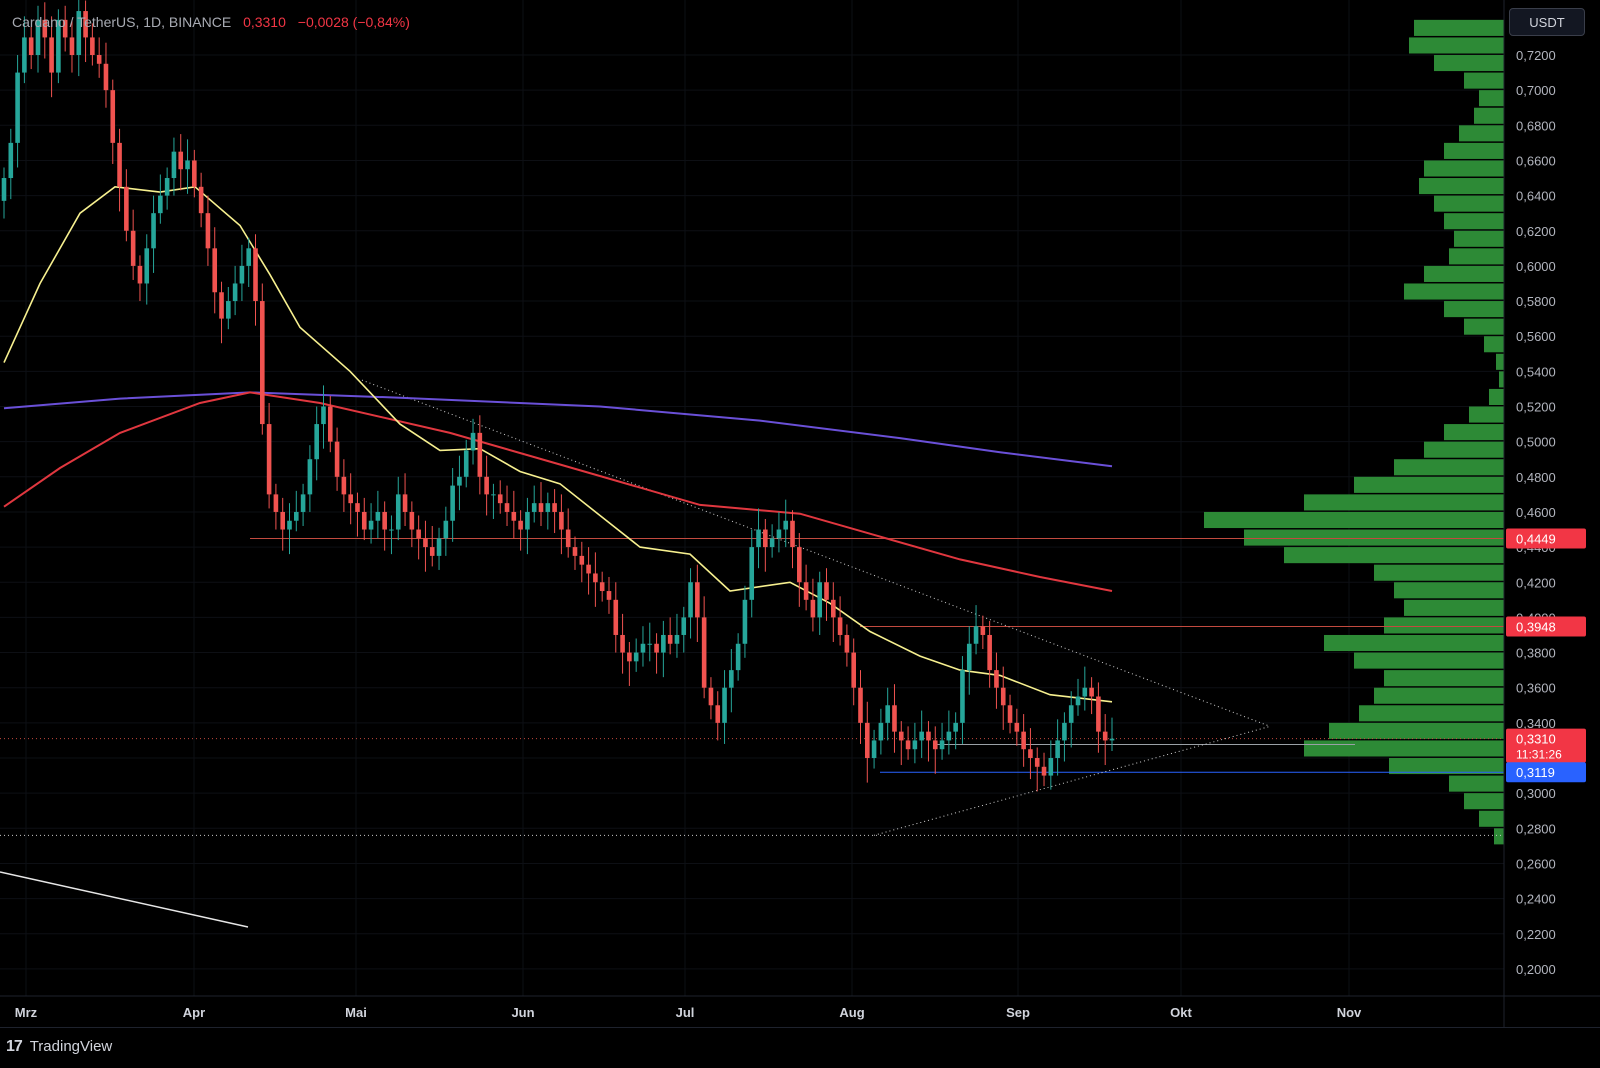 This screenshot has height=1068, width=1600. Describe the element at coordinates (1536, 828) in the screenshot. I see `y-tick-label: 0,2800` at that location.